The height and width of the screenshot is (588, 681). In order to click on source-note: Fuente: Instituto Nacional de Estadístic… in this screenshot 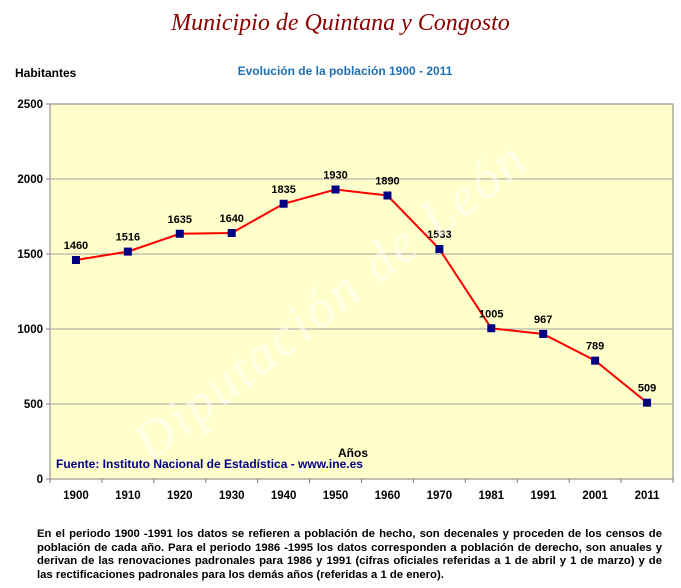, I will do `click(209, 464)`.